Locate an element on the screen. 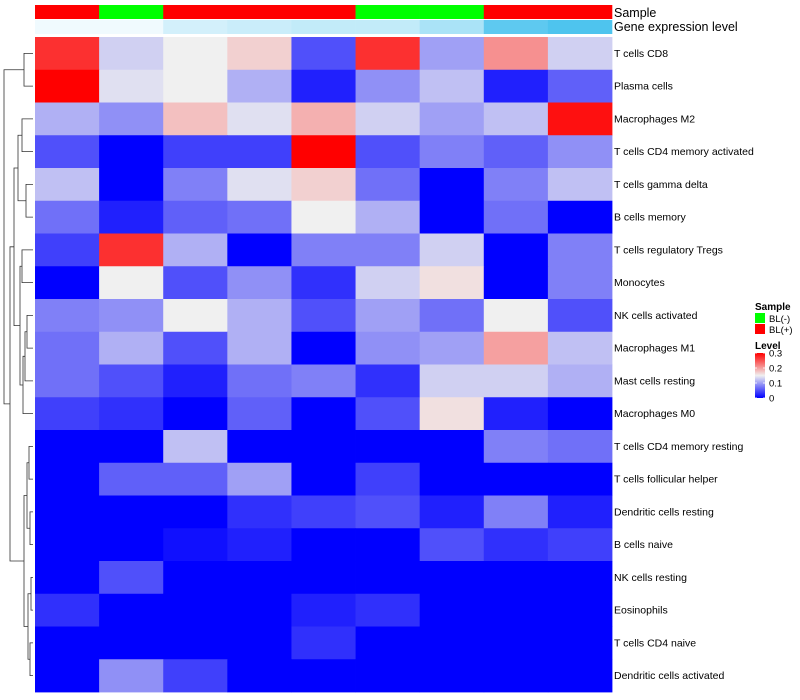  legend-tick-label: 0.1 is located at coordinates (775, 384).